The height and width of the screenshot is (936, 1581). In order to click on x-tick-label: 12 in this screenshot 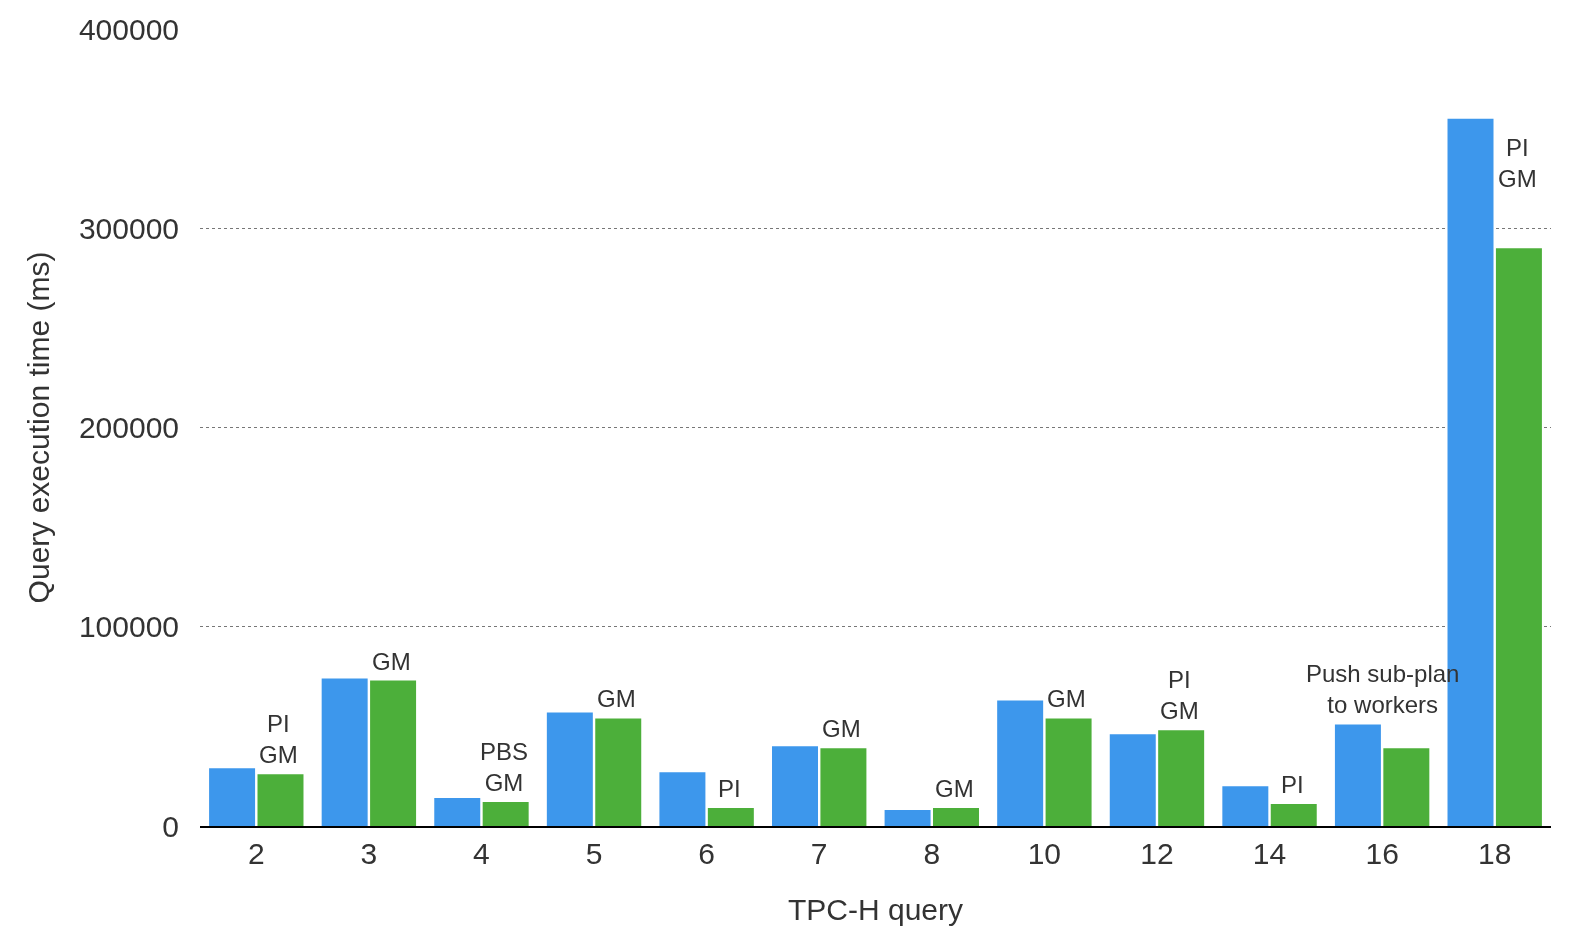, I will do `click(1157, 853)`.